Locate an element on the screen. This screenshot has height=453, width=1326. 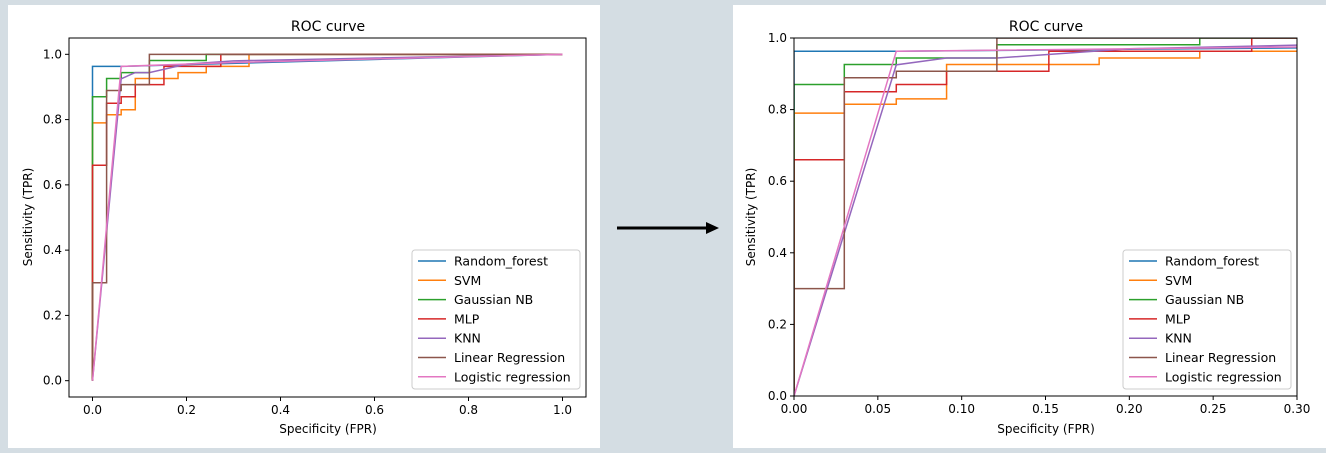
transition-arrow is located at coordinates (668, 228).